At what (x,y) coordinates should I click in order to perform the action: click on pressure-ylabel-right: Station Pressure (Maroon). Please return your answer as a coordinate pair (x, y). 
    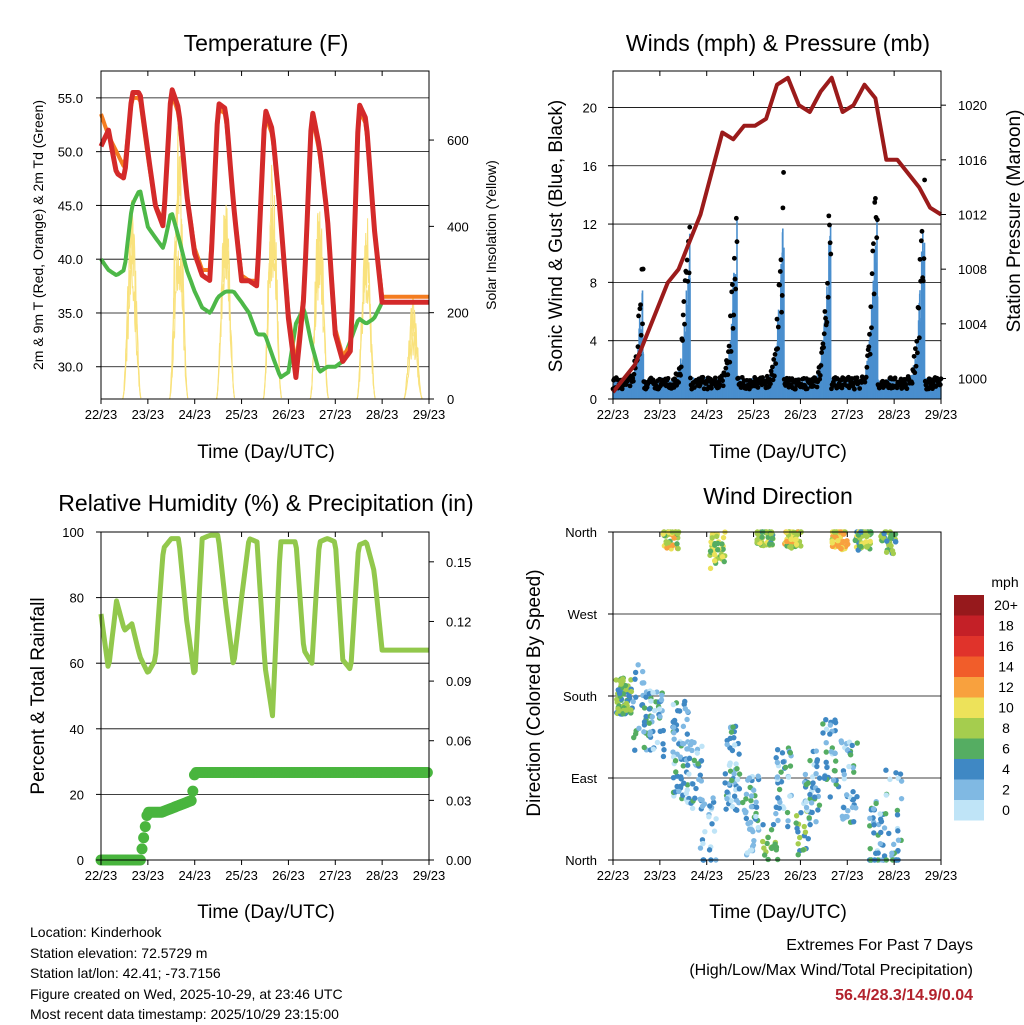
    Looking at the image, I should click on (1014, 221).